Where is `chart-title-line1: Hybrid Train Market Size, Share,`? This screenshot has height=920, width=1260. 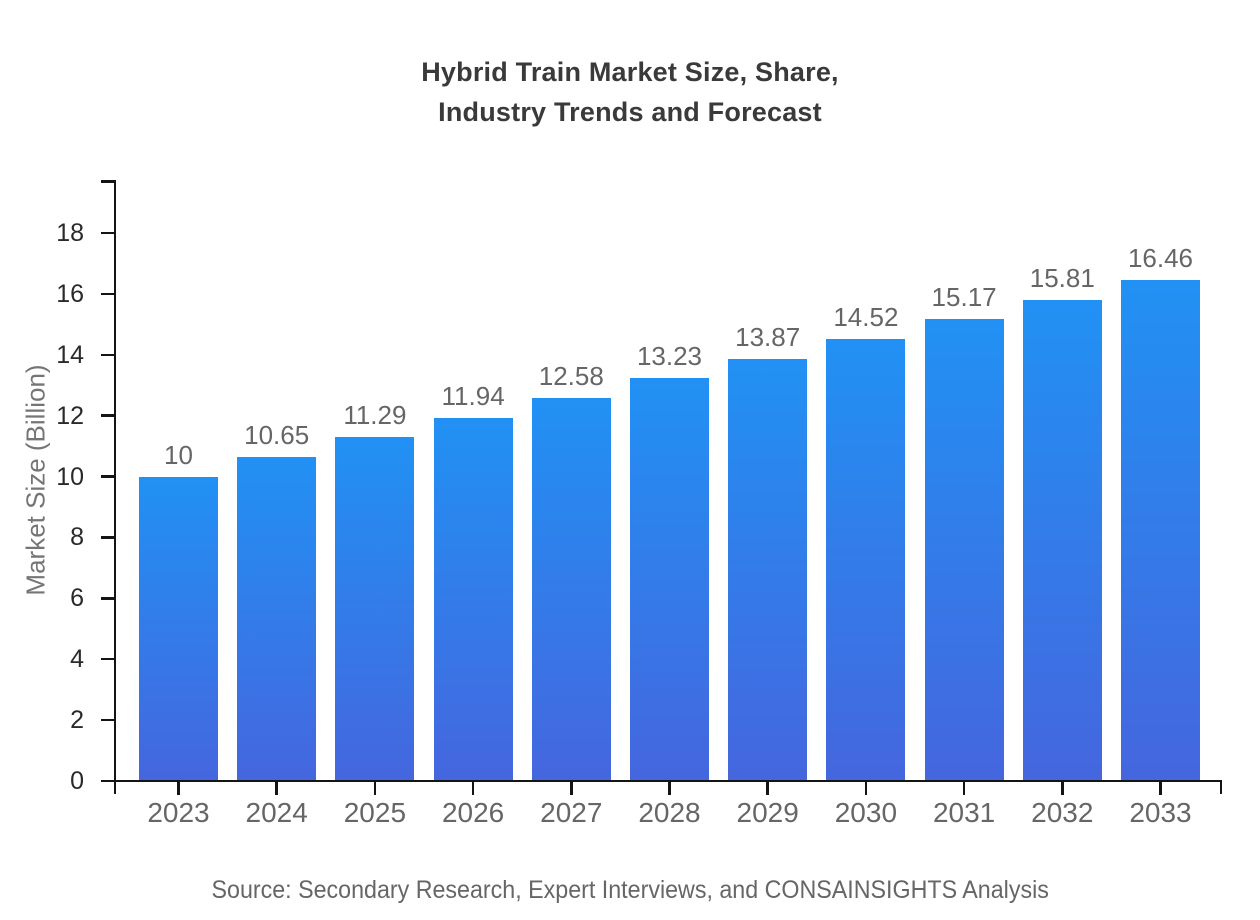
chart-title-line1: Hybrid Train Market Size, Share, is located at coordinates (630, 72).